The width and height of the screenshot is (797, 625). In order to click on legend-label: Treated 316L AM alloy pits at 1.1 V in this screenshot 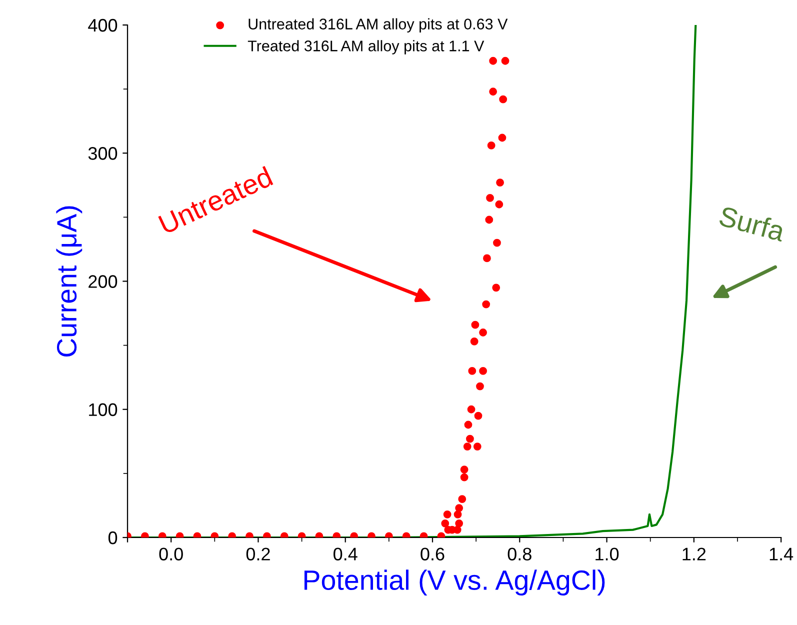, I will do `click(366, 47)`.